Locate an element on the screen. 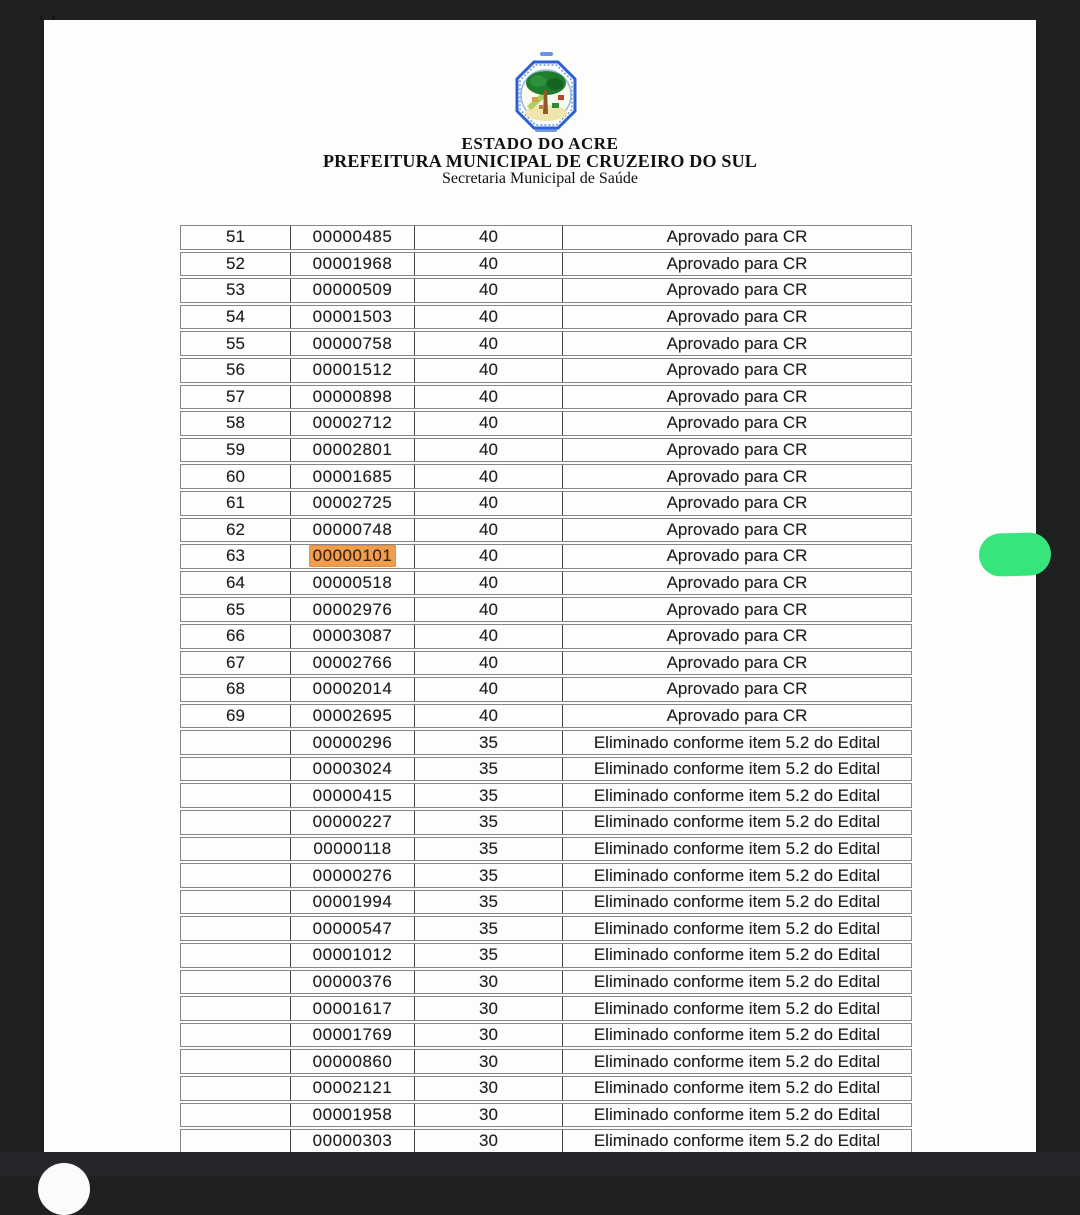  table-row: 66 00003087 40 Aprovado para CR is located at coordinates (546, 636).